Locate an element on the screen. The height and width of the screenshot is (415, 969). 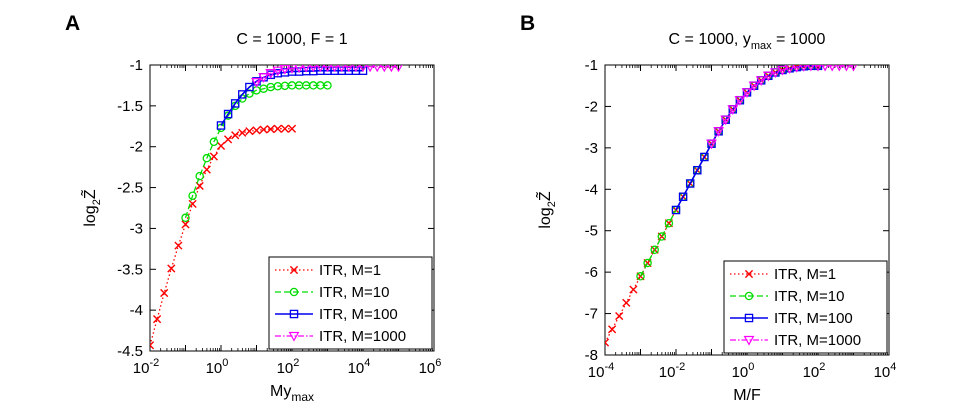
y-axis-label-log: log is located at coordinates (545, 217).